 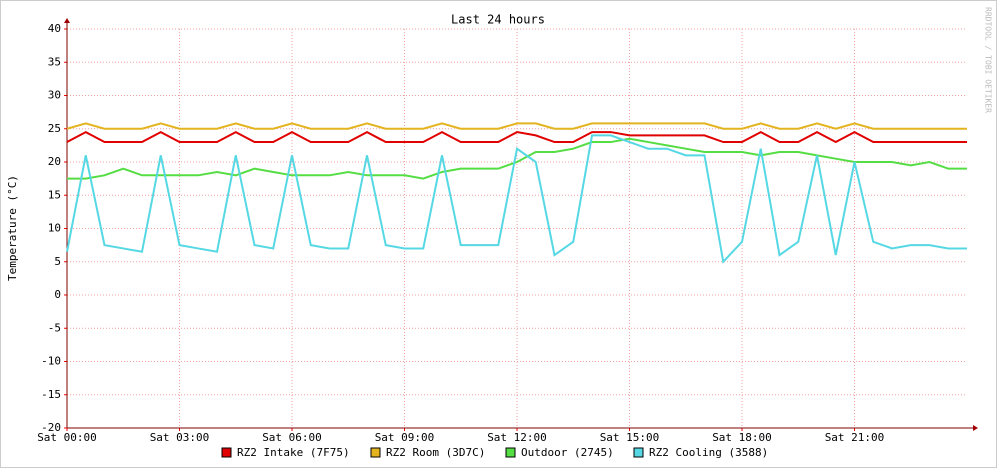 What do you see at coordinates (67, 437) in the screenshot?
I see `x-tick-label: Sat 00:00` at bounding box center [67, 437].